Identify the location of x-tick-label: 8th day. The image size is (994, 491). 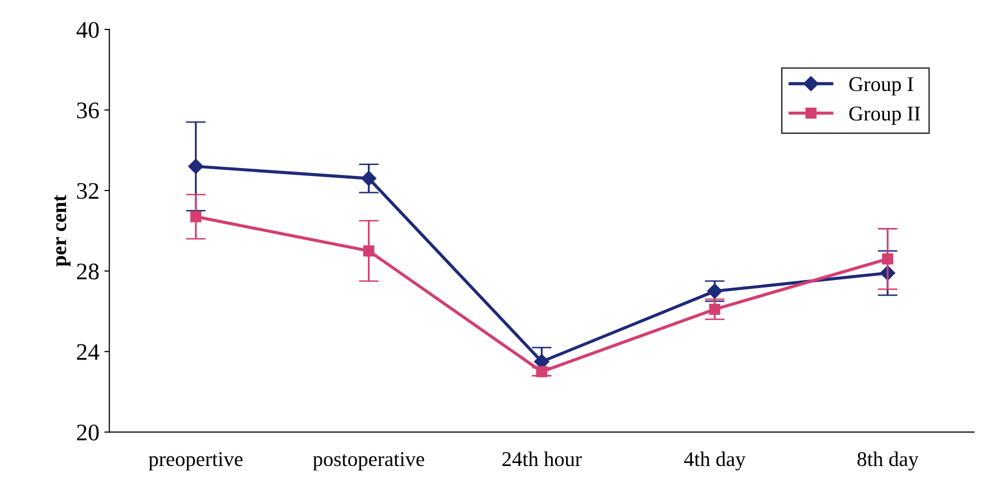
(888, 461).